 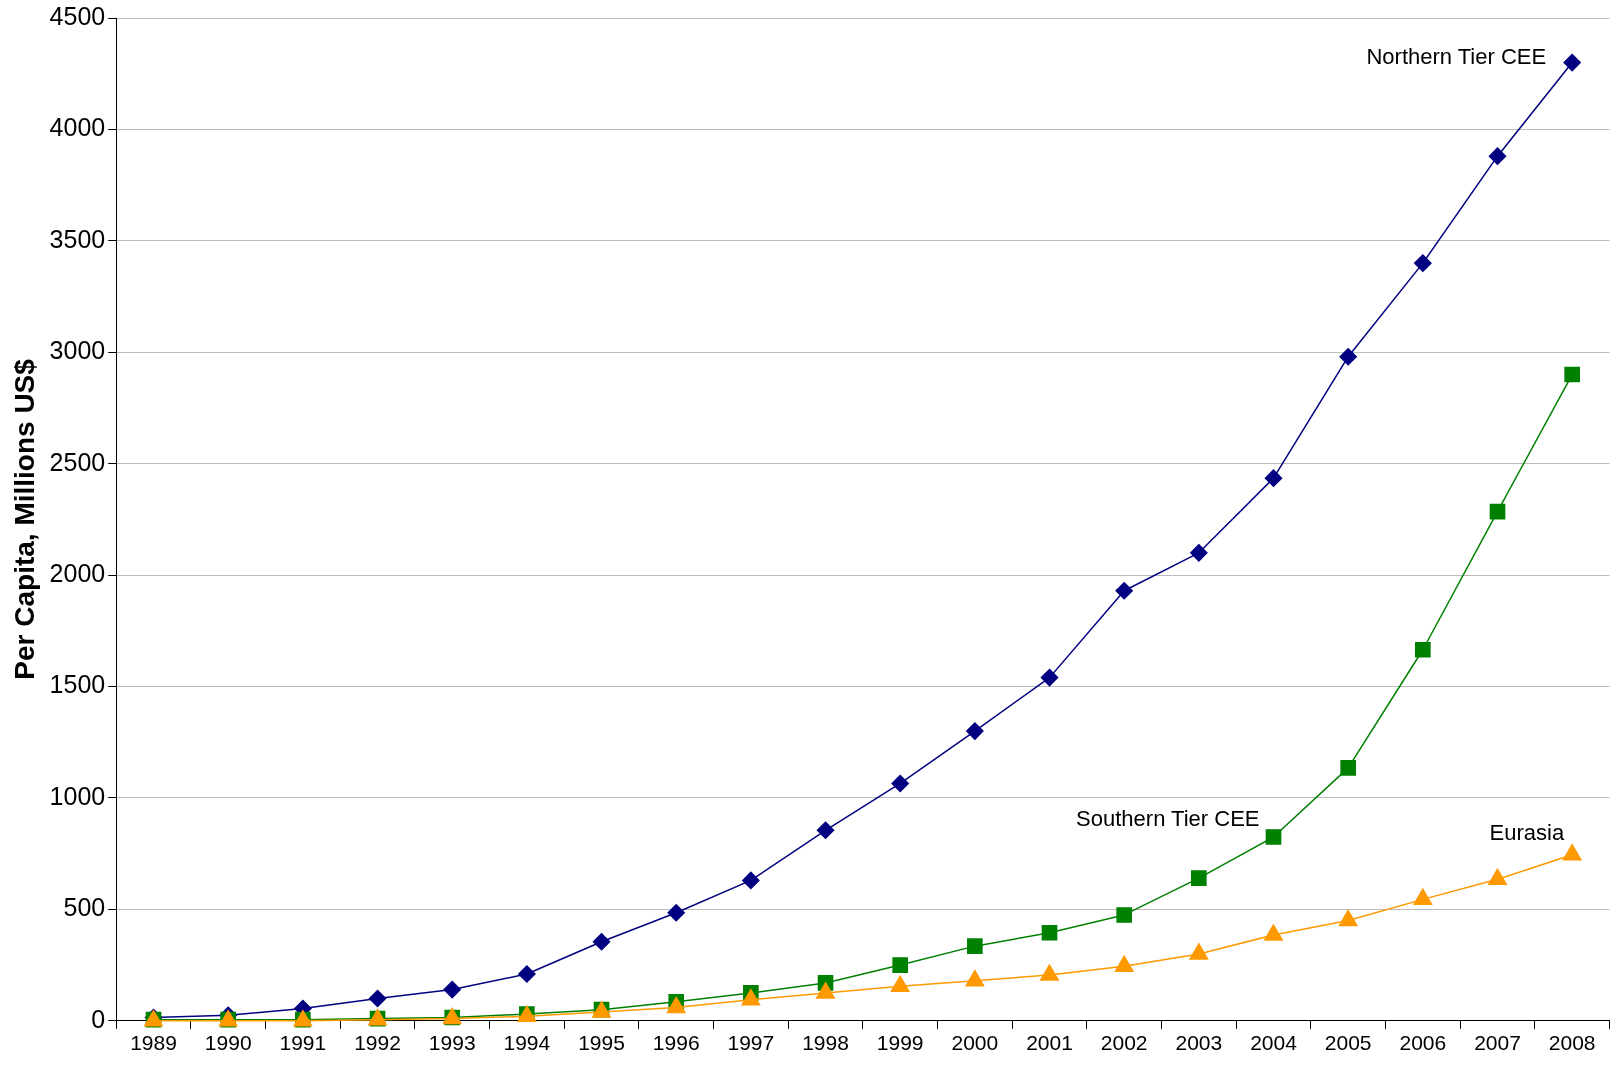 What do you see at coordinates (601, 1043) in the screenshot?
I see `x-tick-label: 1995` at bounding box center [601, 1043].